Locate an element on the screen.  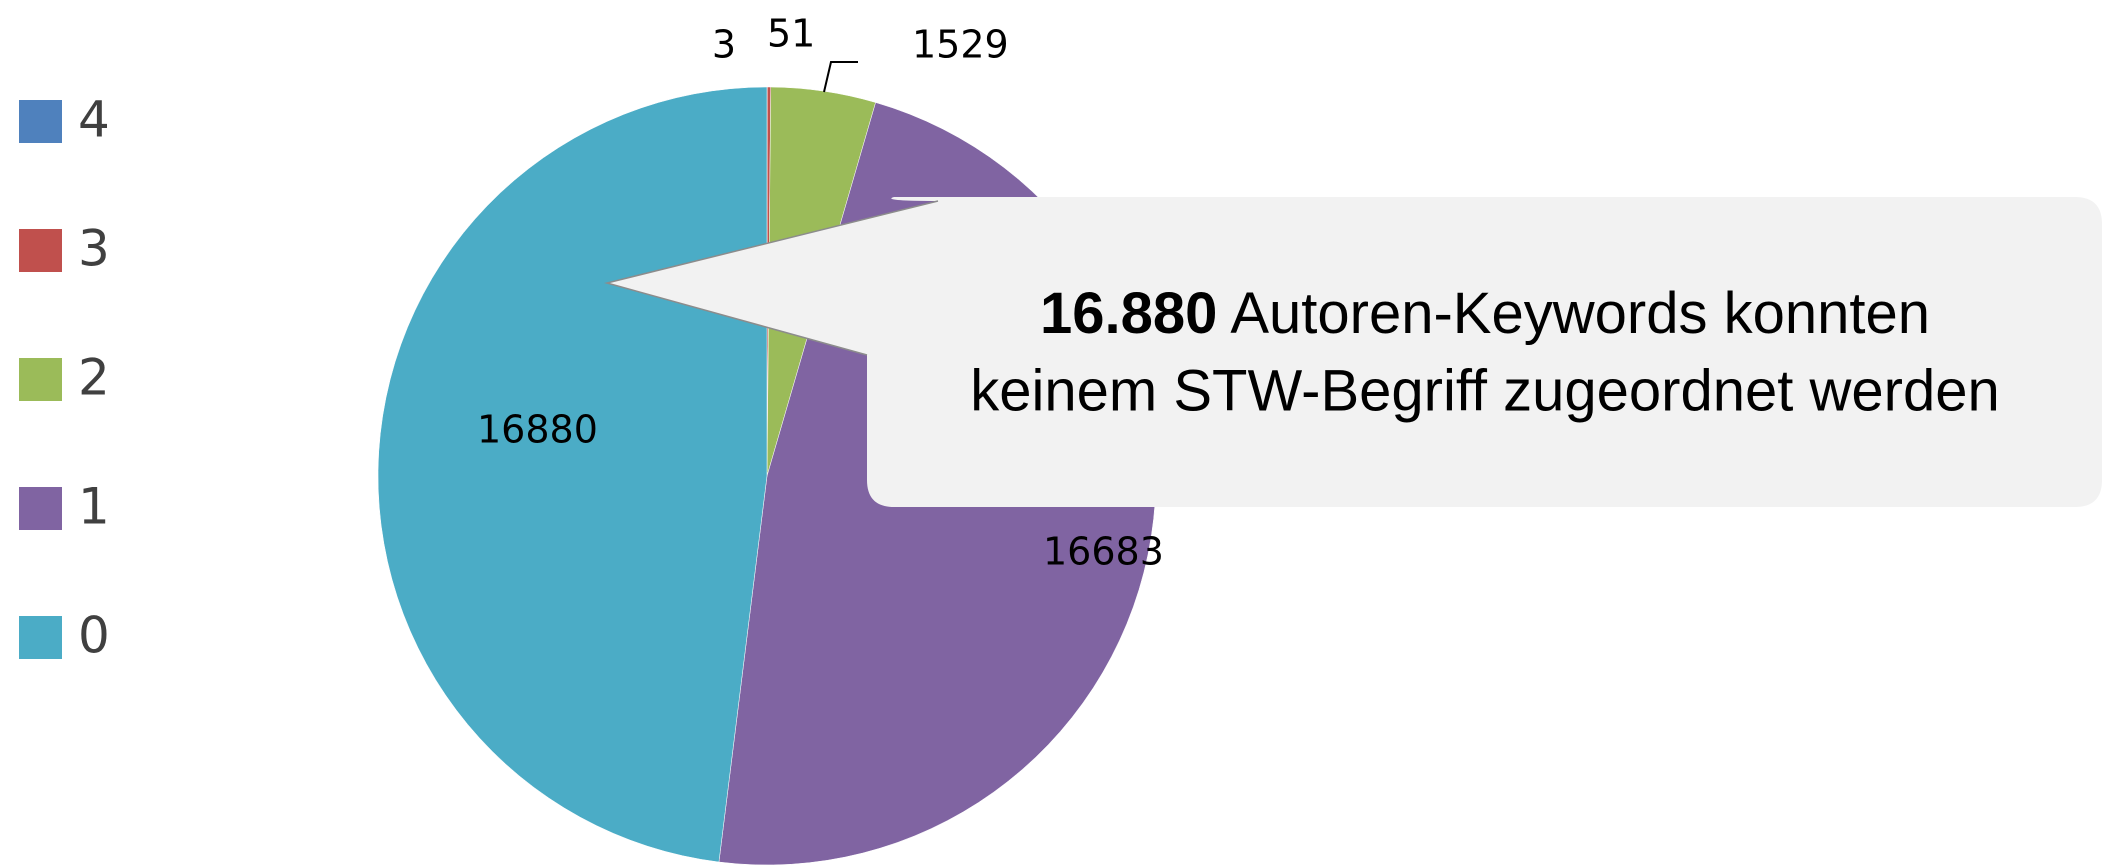
callout-pointer is located at coordinates (771, 278).